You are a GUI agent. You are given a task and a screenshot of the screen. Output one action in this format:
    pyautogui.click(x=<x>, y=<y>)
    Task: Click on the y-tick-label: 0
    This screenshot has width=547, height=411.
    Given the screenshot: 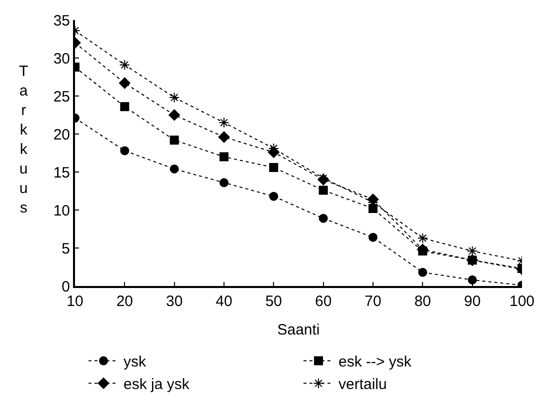 What is the action you would take?
    pyautogui.click(x=66, y=287)
    